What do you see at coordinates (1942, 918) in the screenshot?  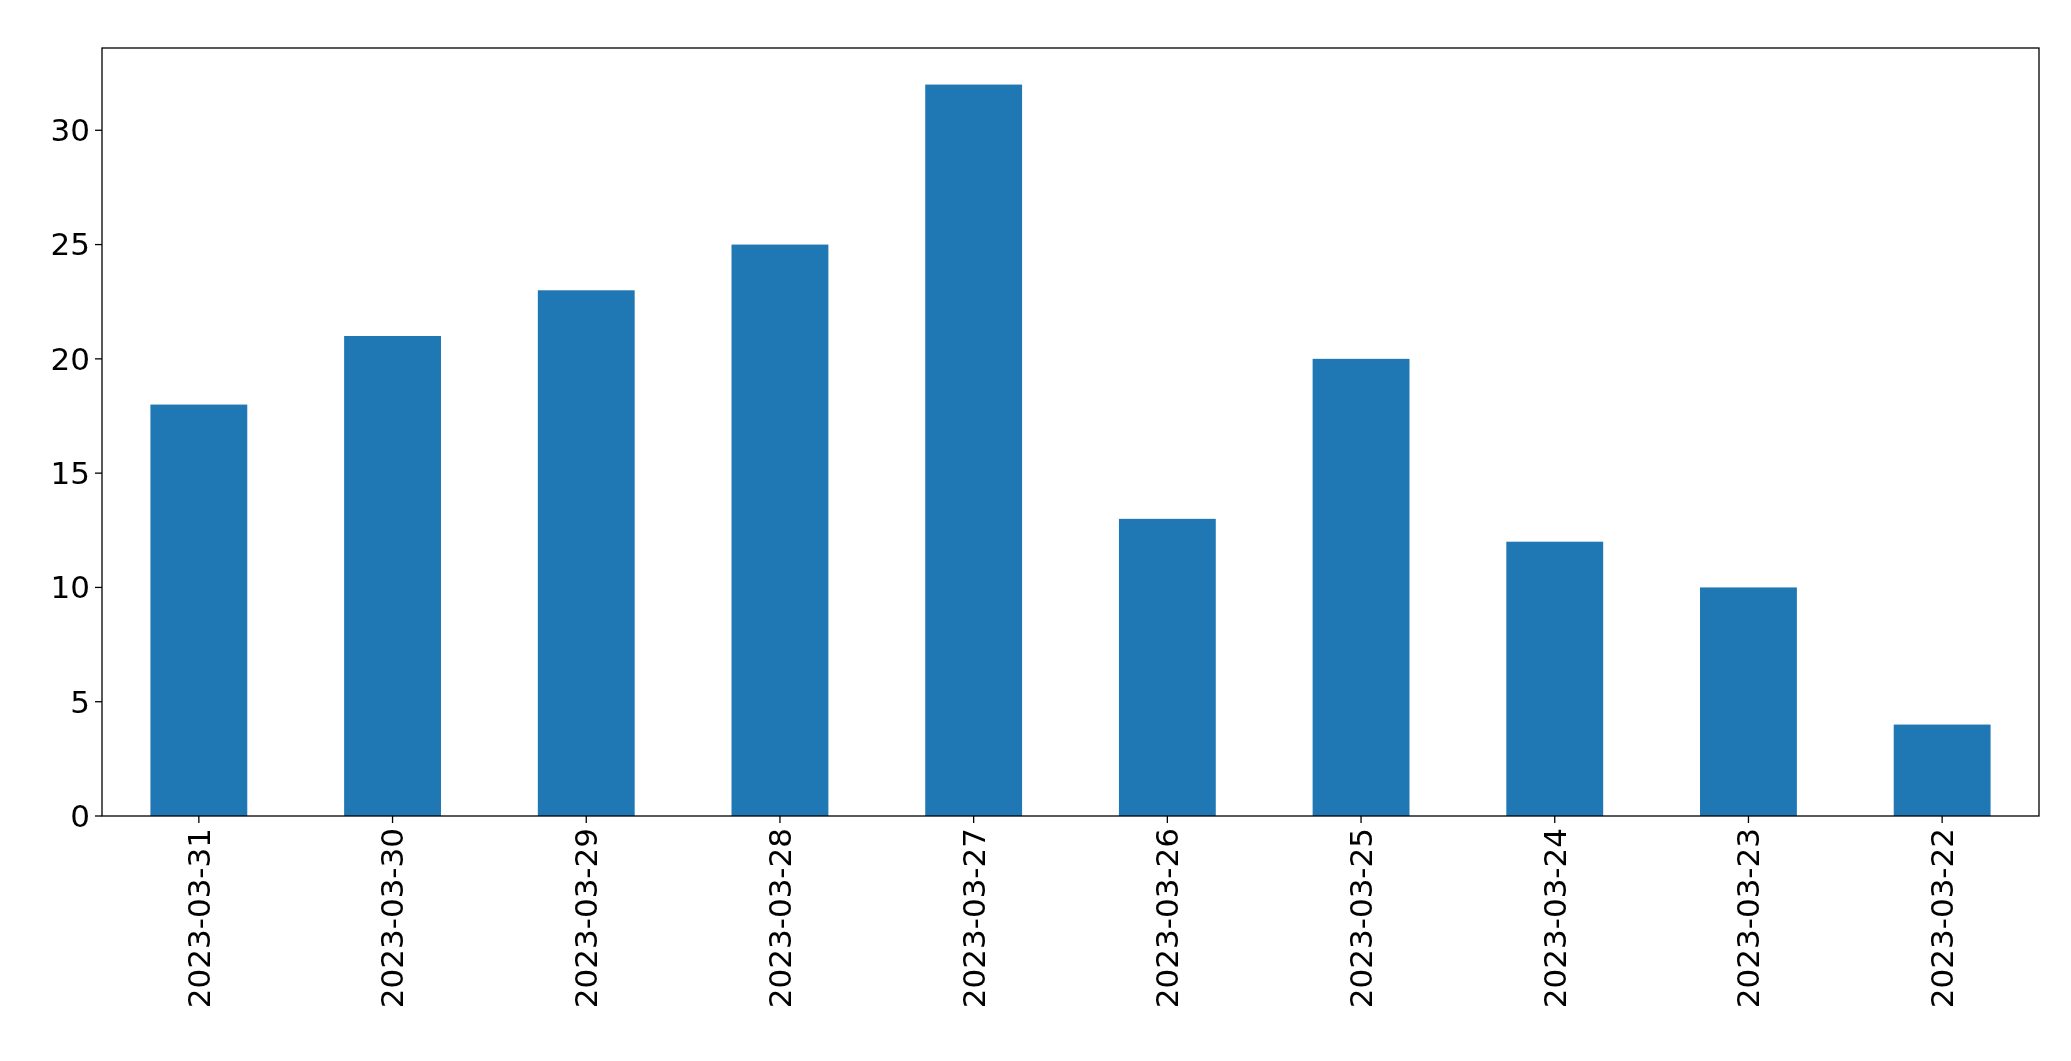 I see `x-tick-label: 2023-03-22` at bounding box center [1942, 918].